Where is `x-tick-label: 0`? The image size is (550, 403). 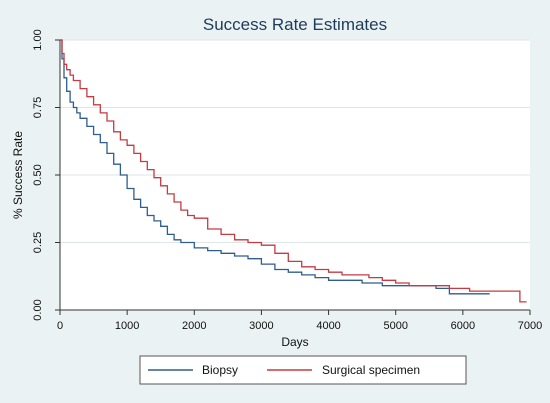
x-tick-label: 0 is located at coordinates (60, 326).